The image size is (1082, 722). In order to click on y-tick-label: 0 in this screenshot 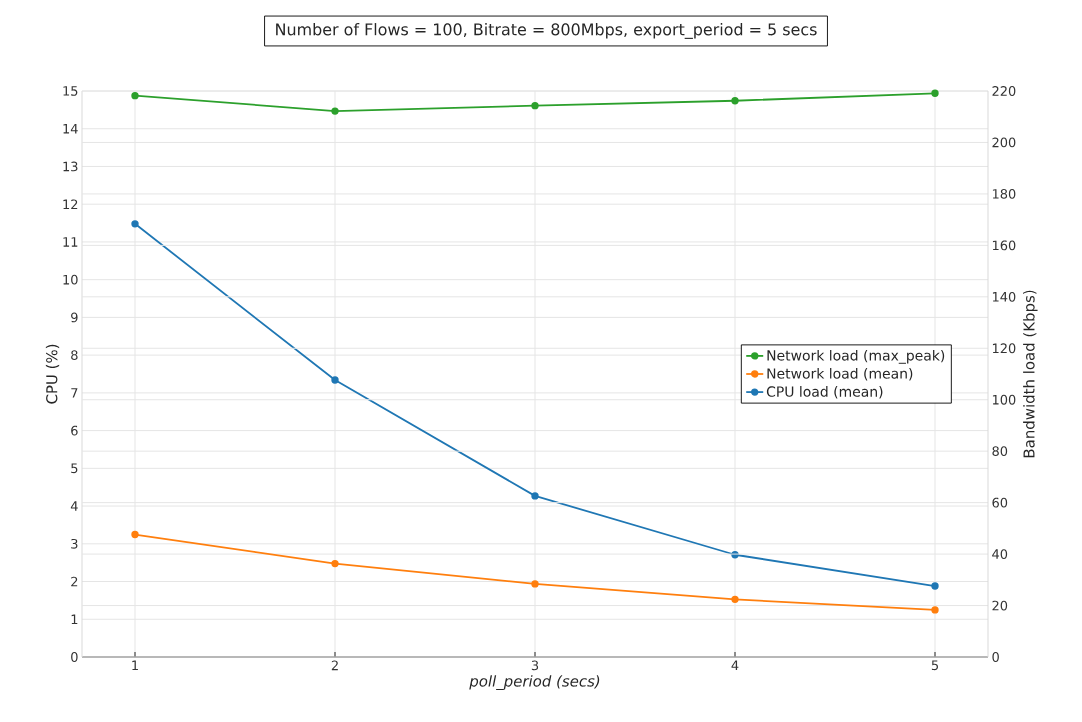, I will do `click(74, 657)`.